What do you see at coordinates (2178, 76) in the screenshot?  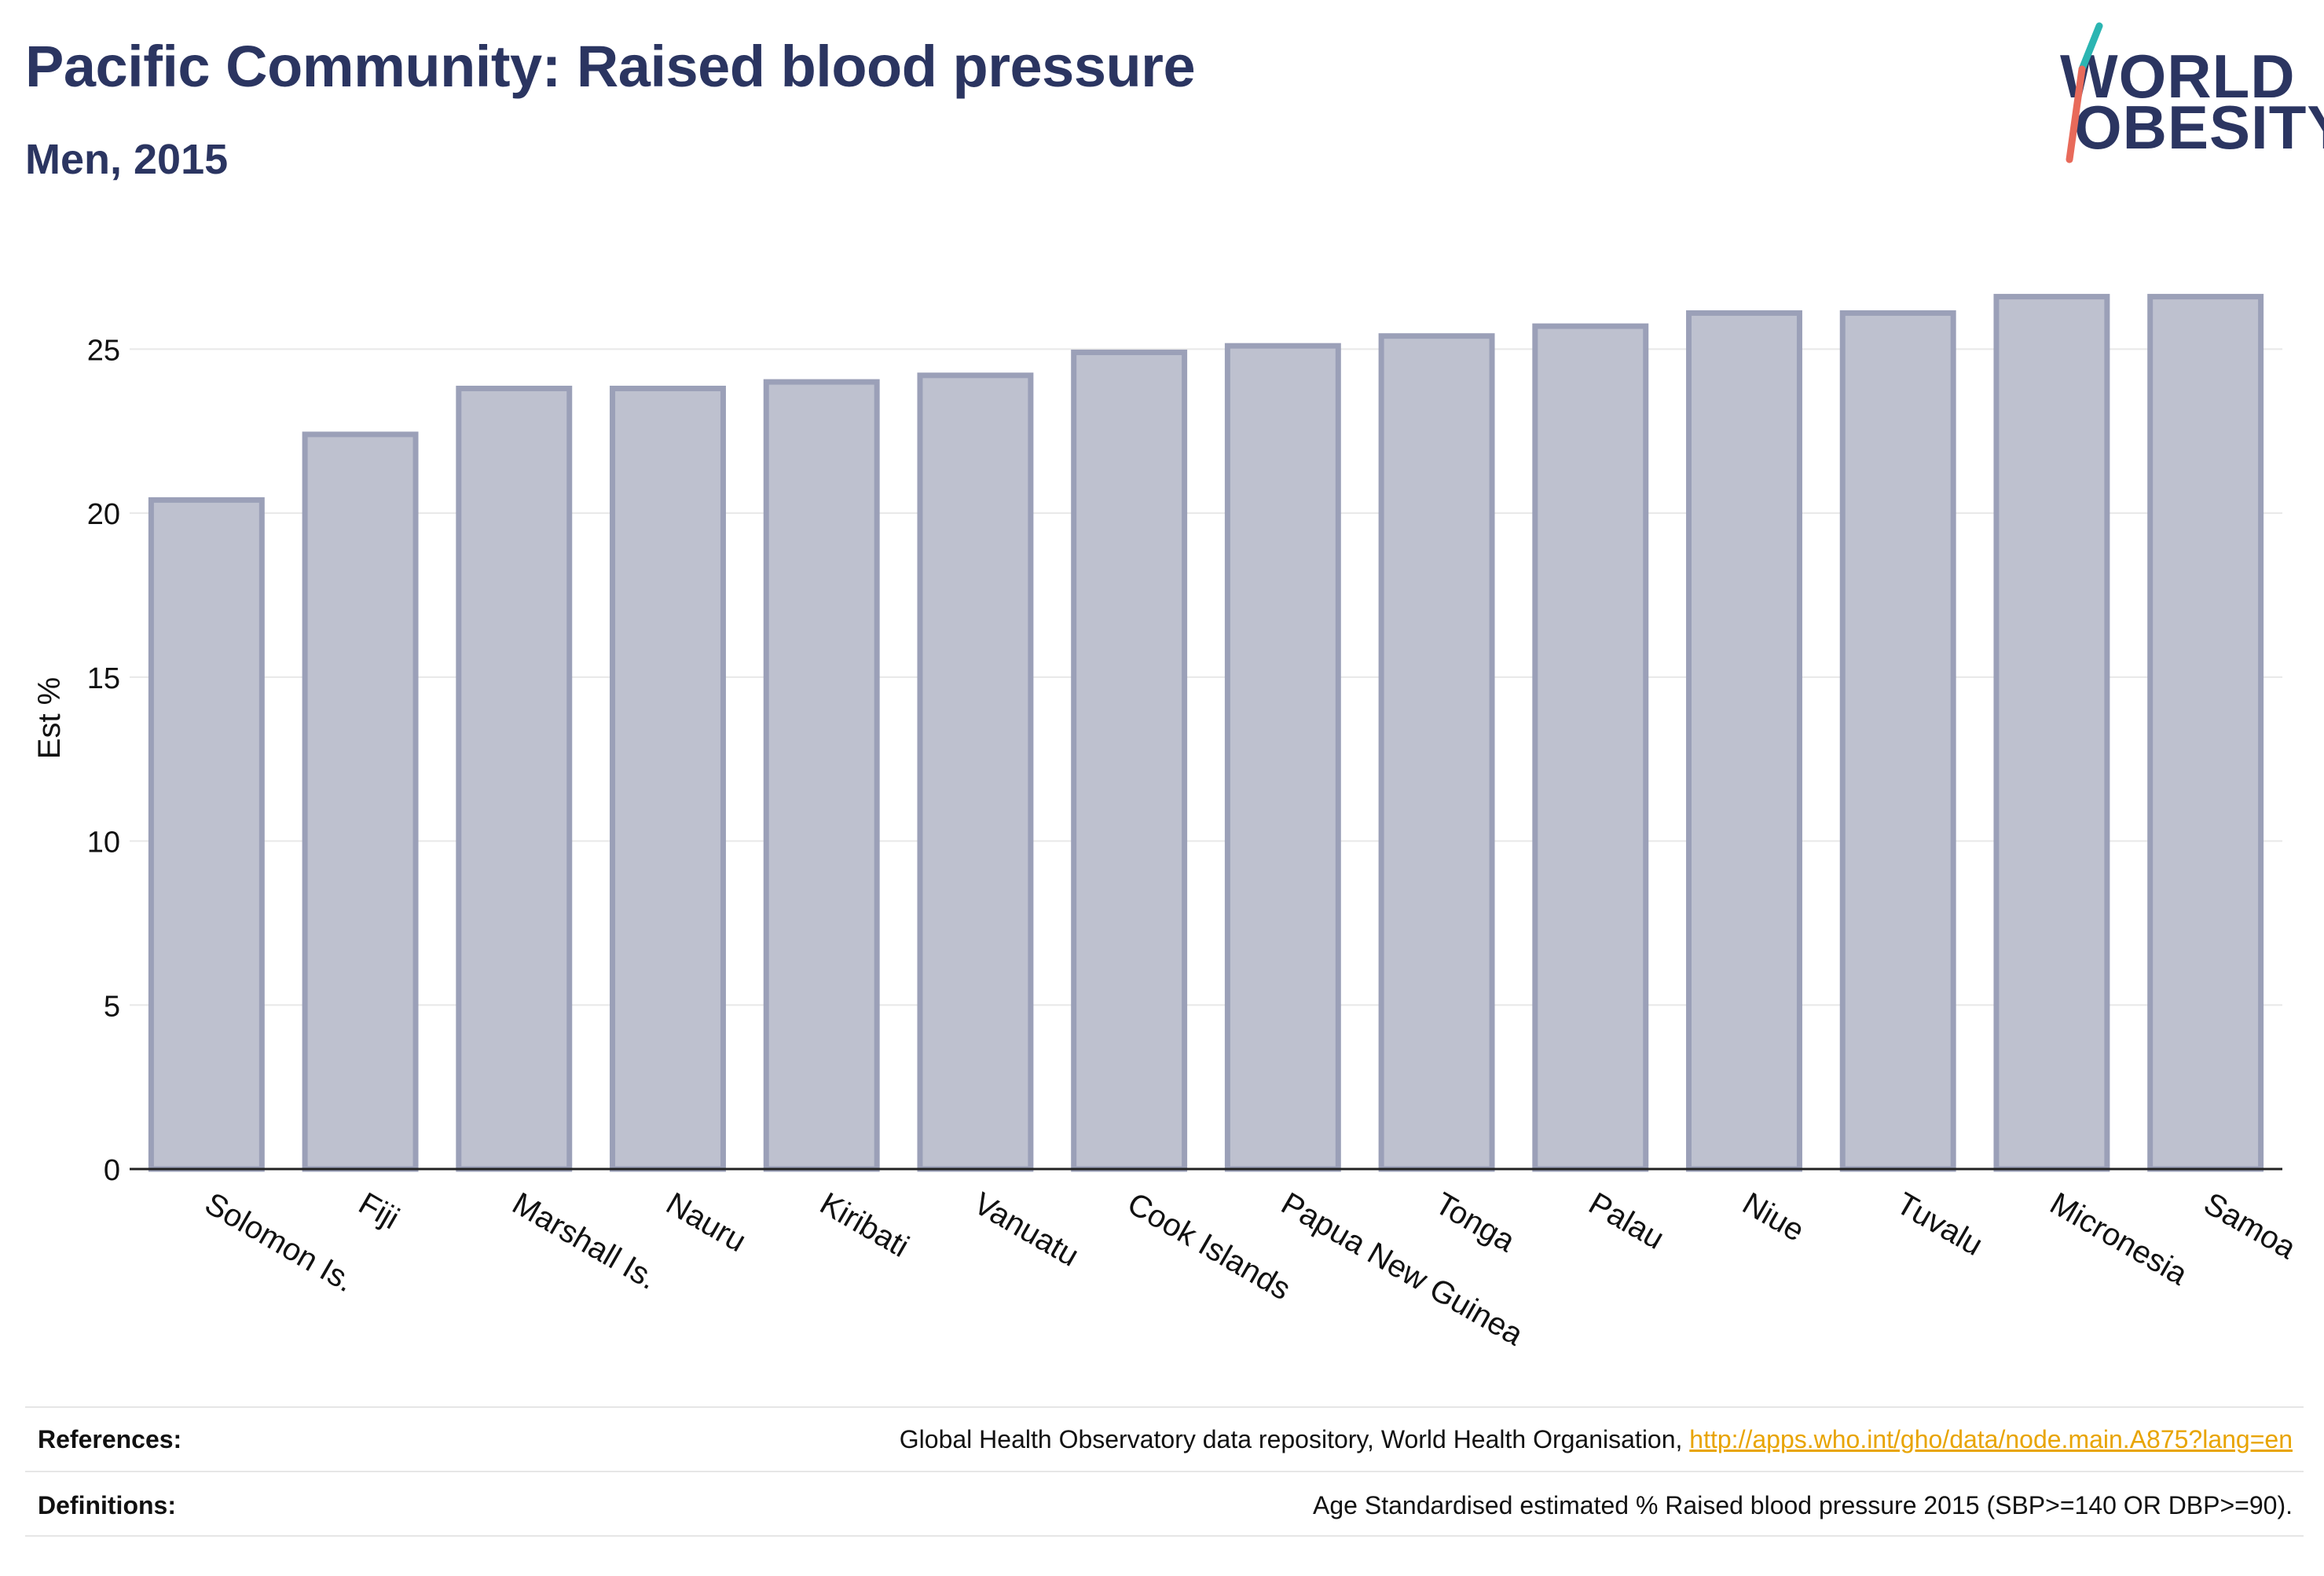 I see `logo-line-1: WORLD` at bounding box center [2178, 76].